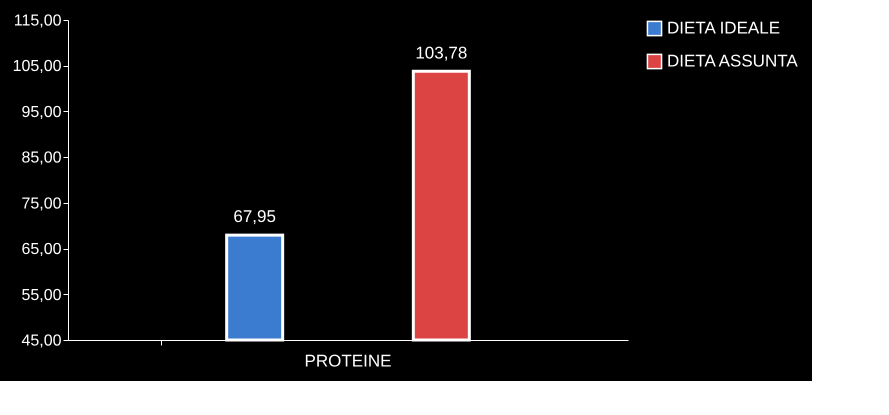 This screenshot has height=415, width=889. What do you see at coordinates (732, 61) in the screenshot?
I see `legend-label: DIETA ASSUNTA` at bounding box center [732, 61].